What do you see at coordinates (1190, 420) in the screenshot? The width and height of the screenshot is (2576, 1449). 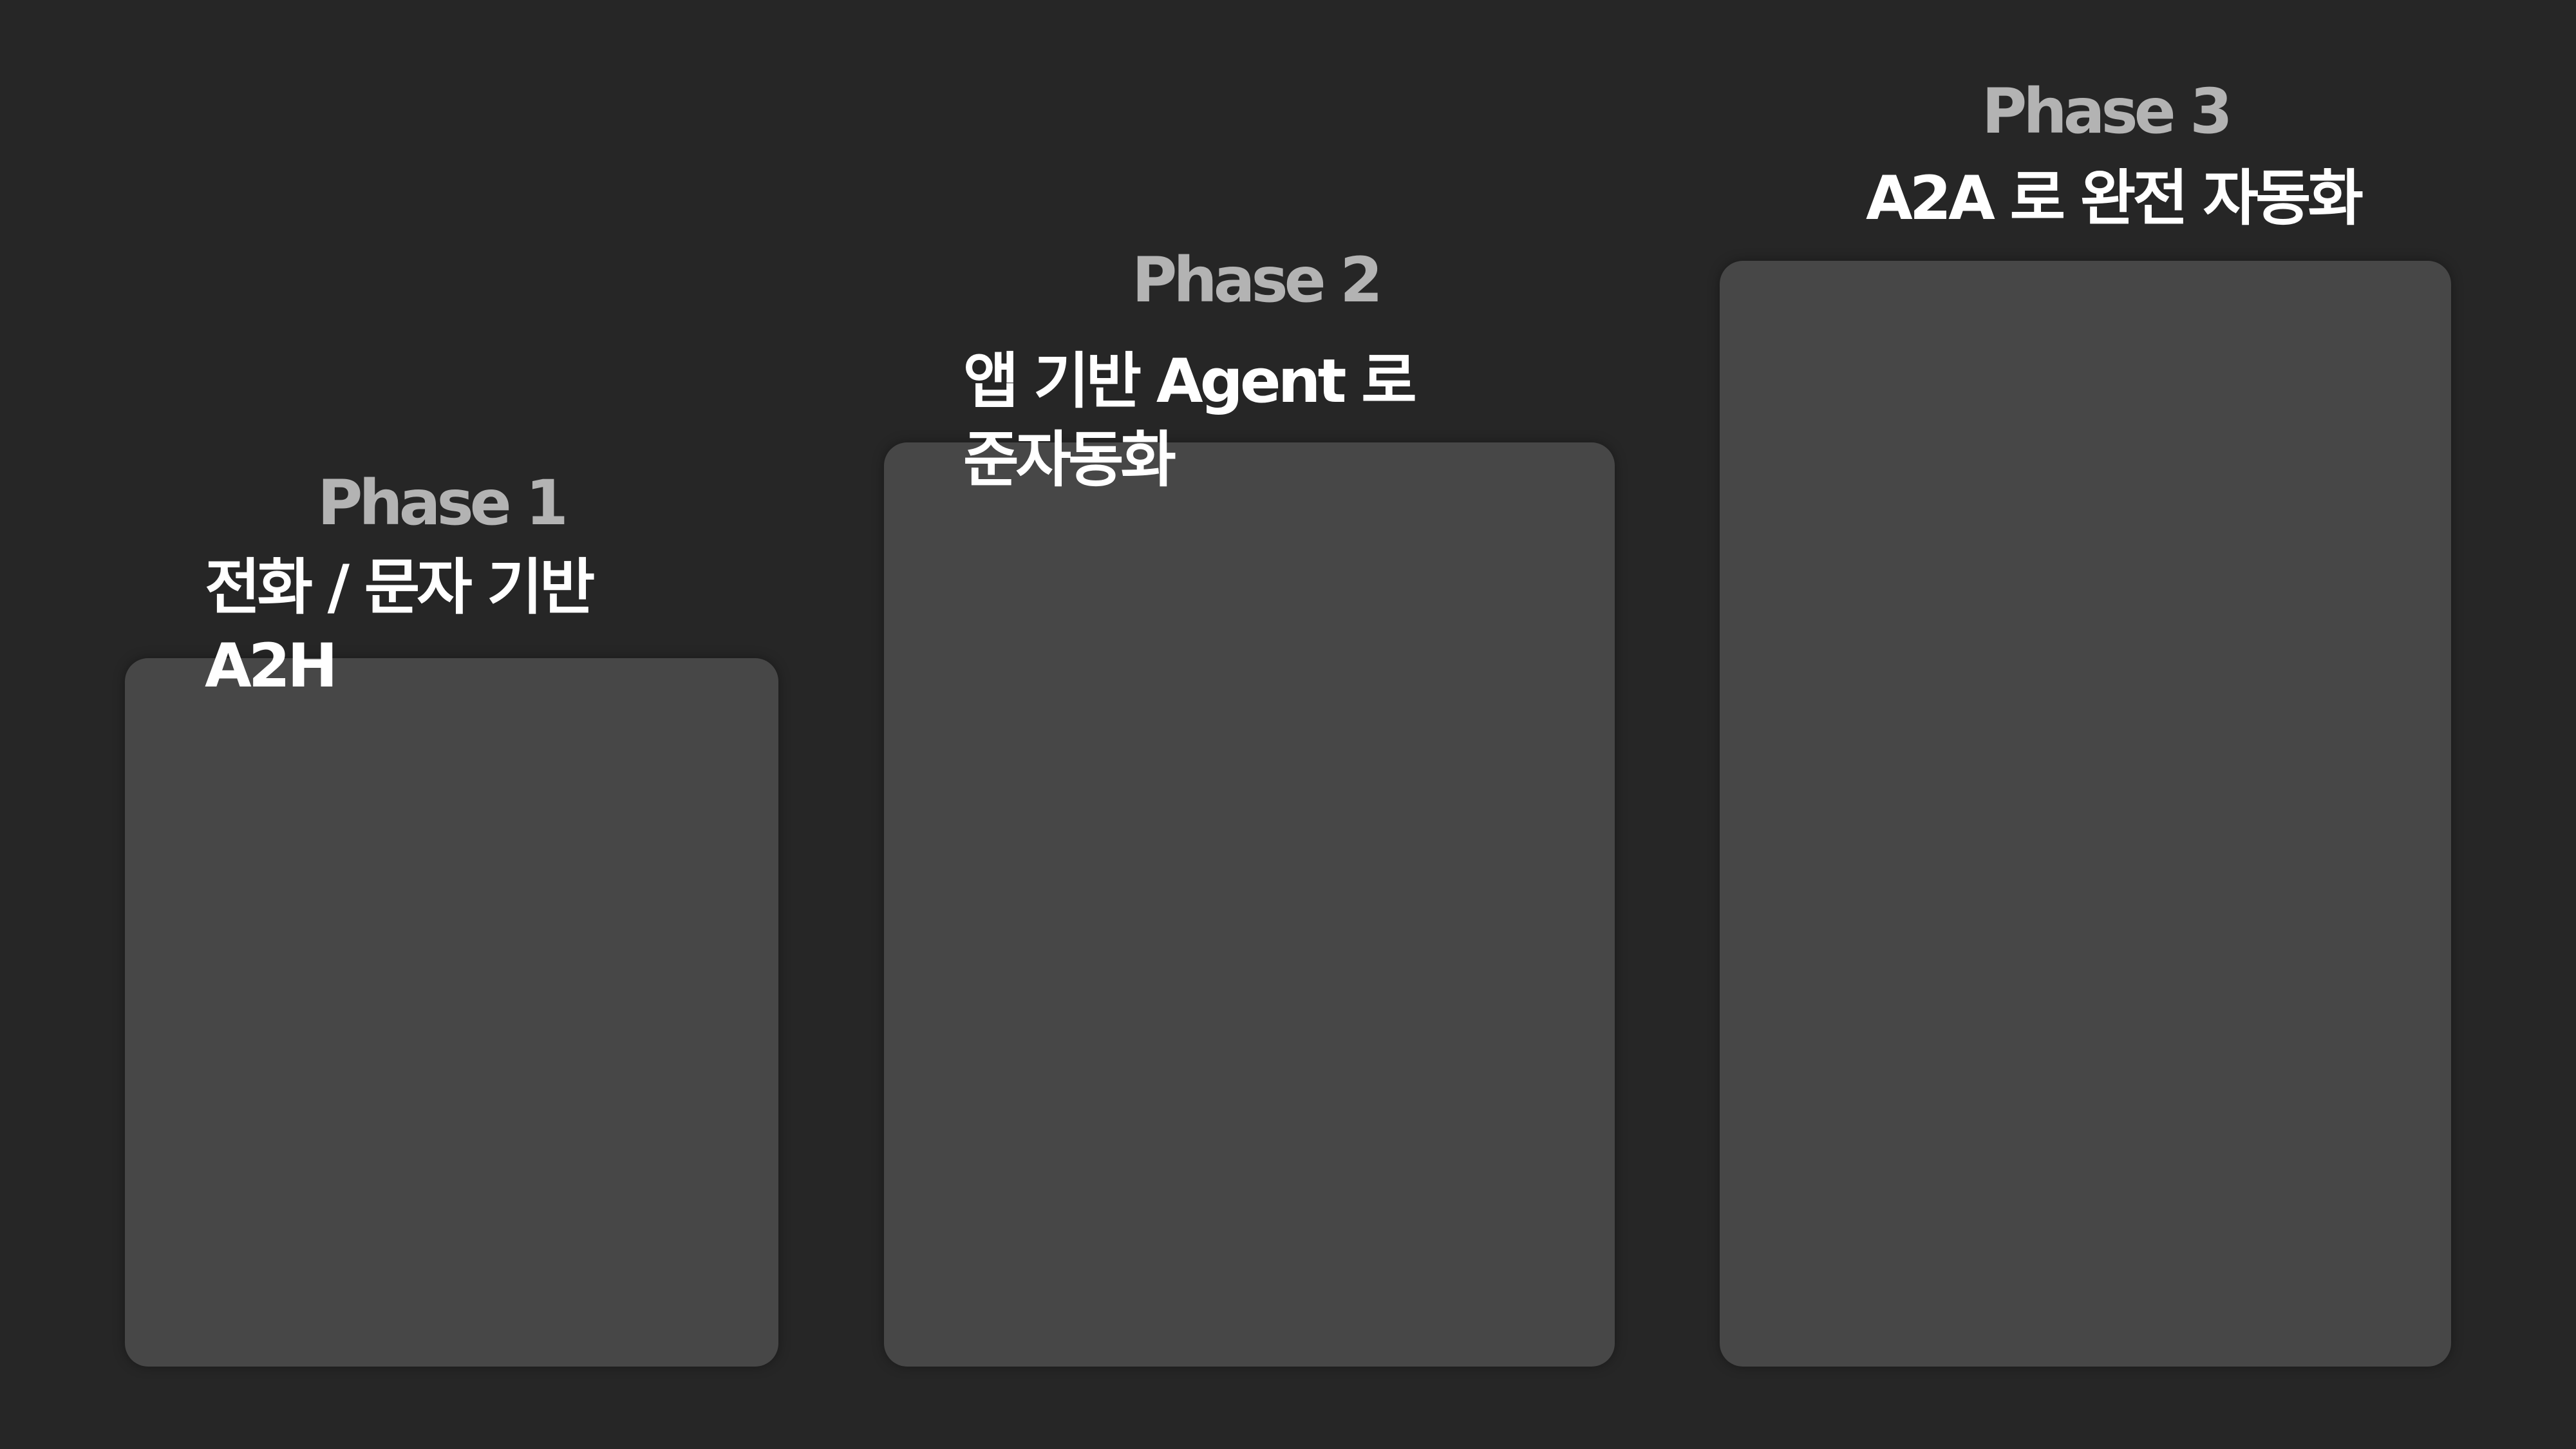 I see `phase-2-description: 앱 기반 Agent 로 준자동화` at bounding box center [1190, 420].